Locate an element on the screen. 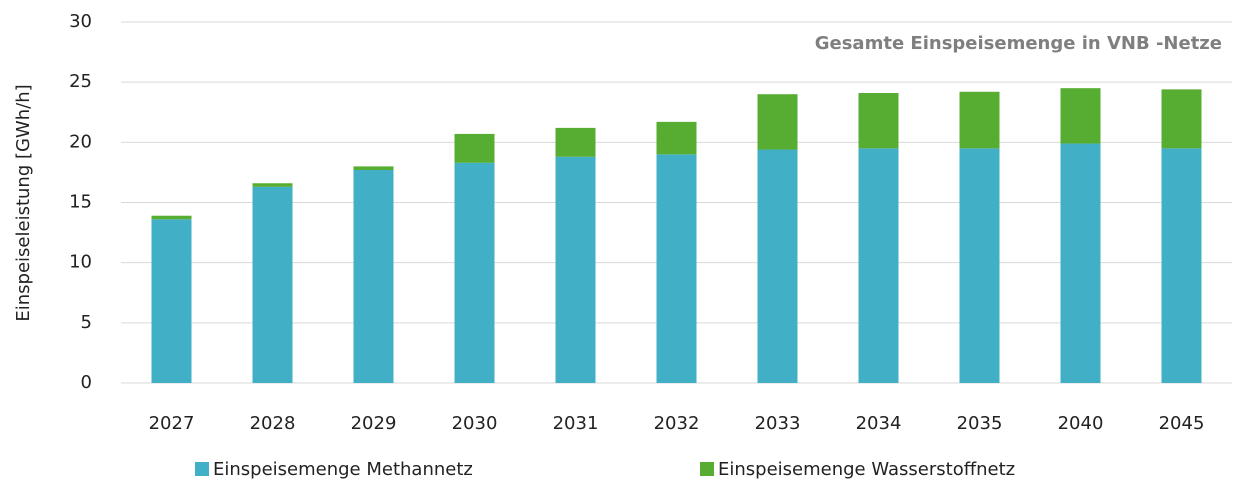 This screenshot has width=1237, height=492. y-tick-label: 30 is located at coordinates (80, 21).